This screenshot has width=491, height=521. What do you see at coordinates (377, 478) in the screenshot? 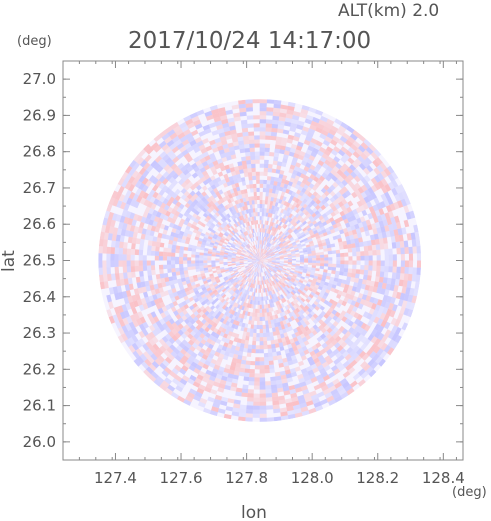
I see `x-tick-label: 128.2` at bounding box center [377, 478].